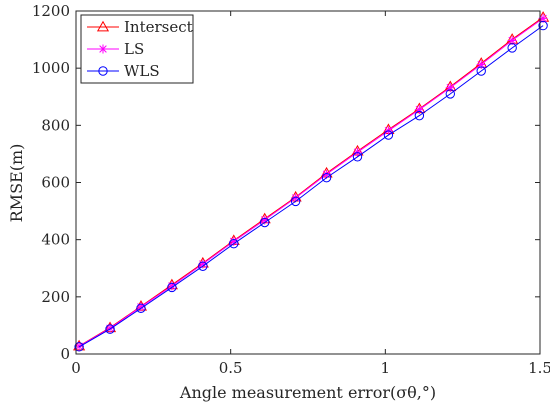 The width and height of the screenshot is (550, 408). I want to click on legend-marker-ls, so click(103, 49).